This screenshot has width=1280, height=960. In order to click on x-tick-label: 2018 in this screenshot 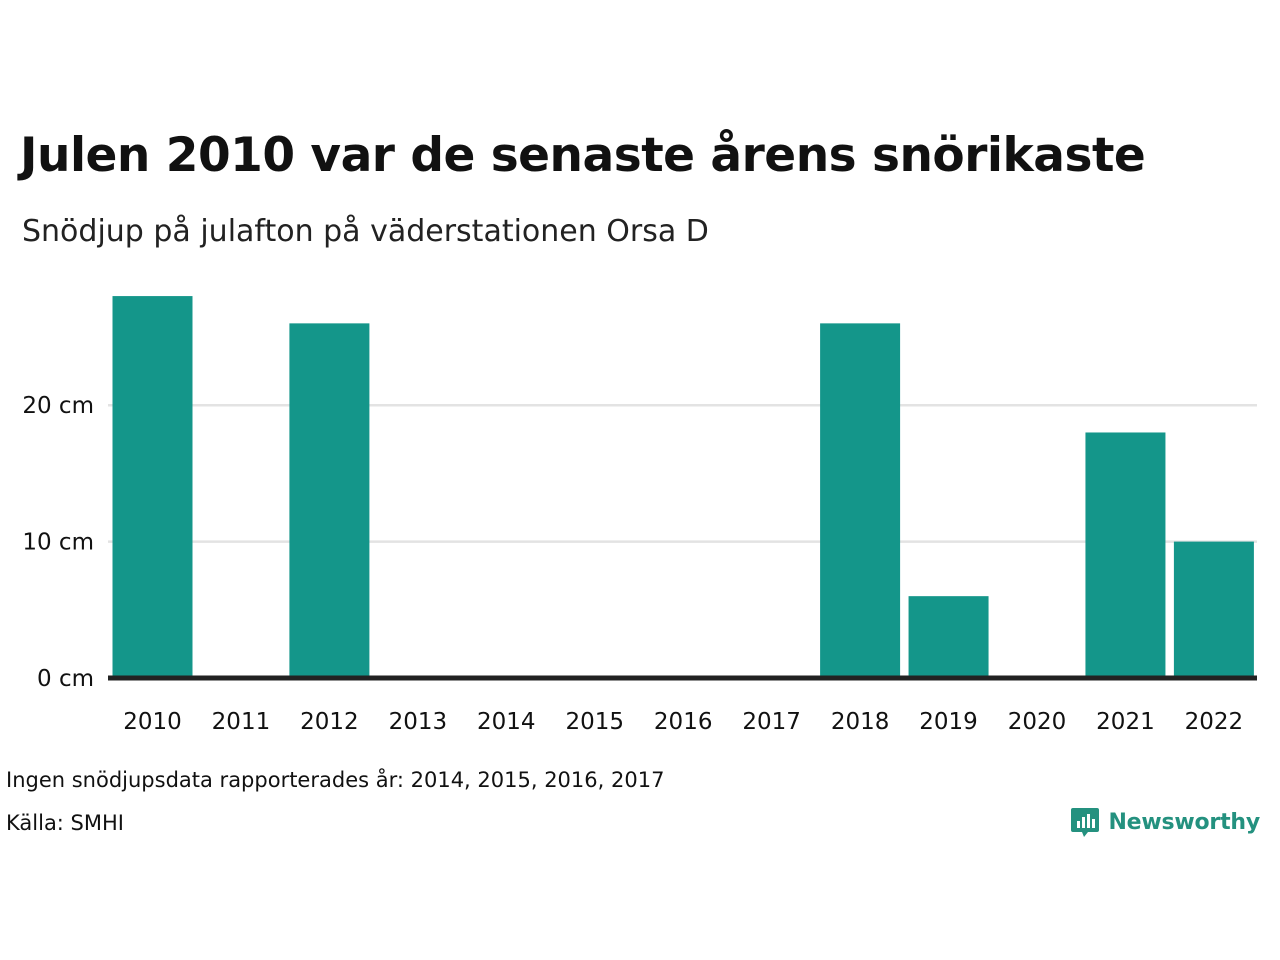, I will do `click(860, 722)`.